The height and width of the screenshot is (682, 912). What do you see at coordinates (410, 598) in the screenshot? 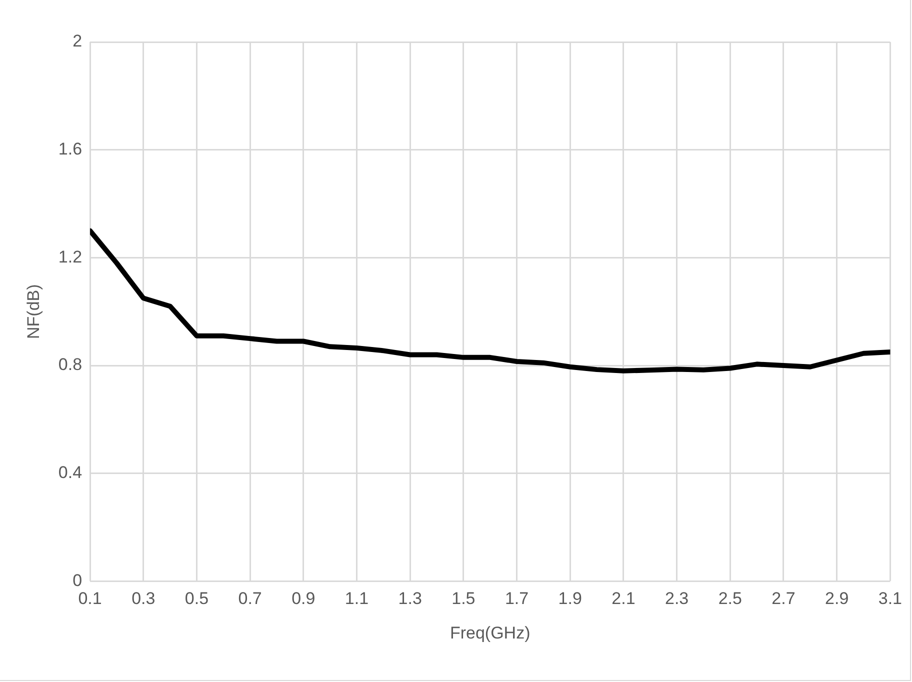
I see `x-tick-label: 1.3` at bounding box center [410, 598].